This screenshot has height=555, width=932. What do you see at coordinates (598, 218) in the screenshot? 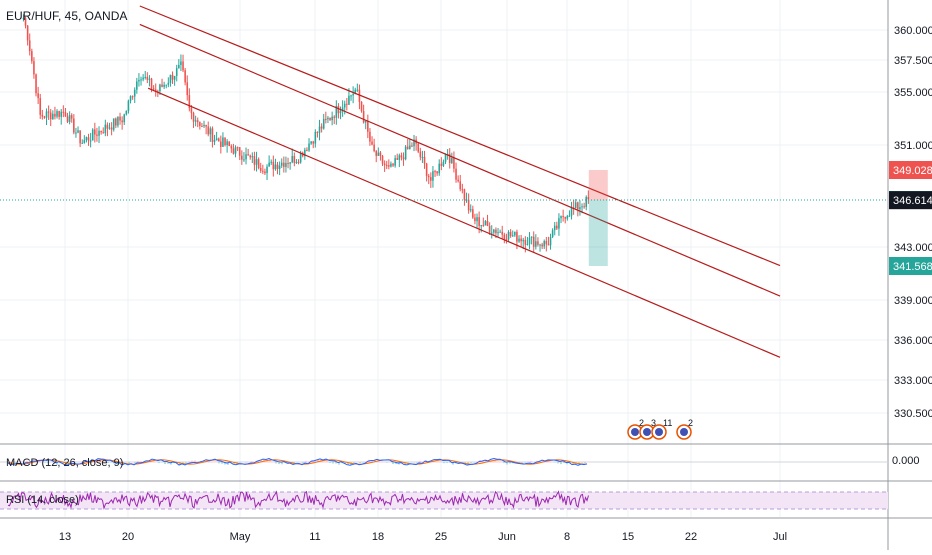
I see `position-tool` at bounding box center [598, 218].